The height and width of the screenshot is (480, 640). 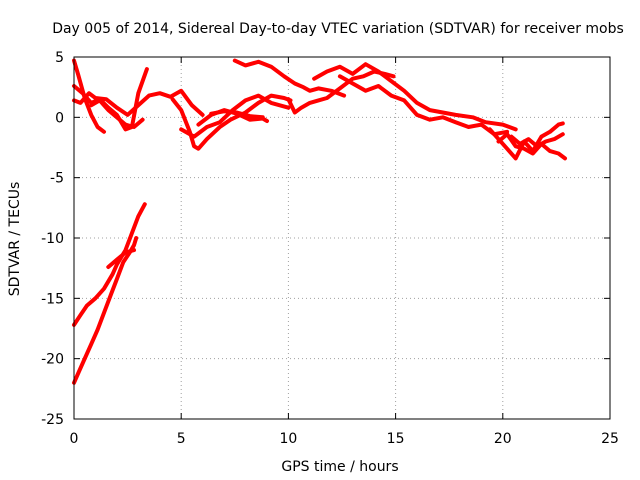 I want to click on x-tick-label: 20, so click(x=503, y=439).